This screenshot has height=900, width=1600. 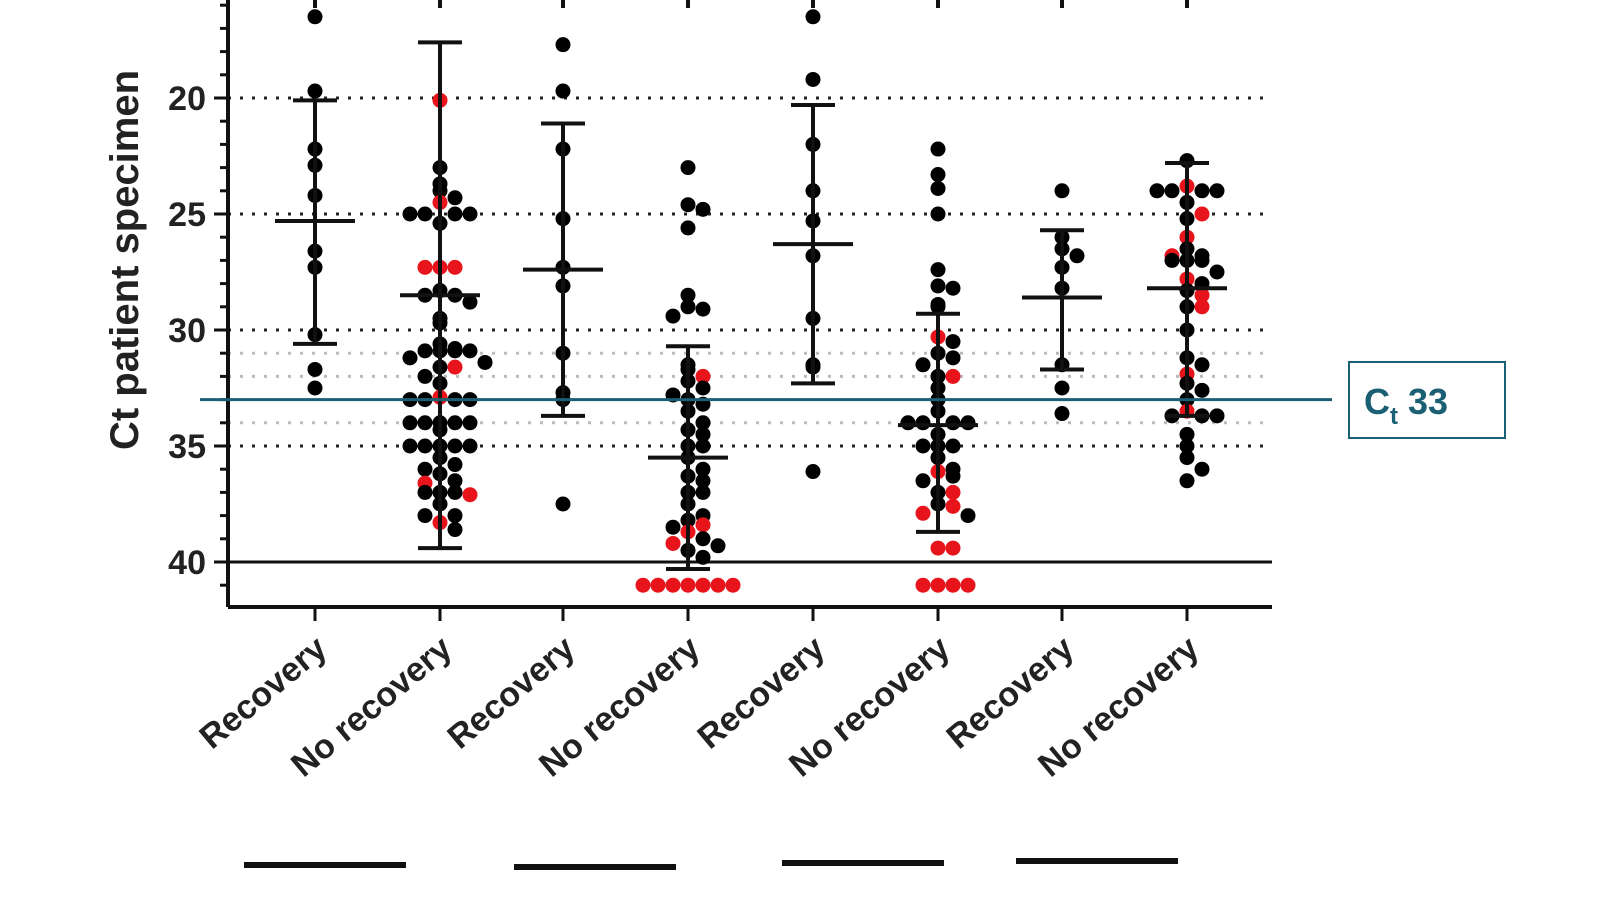 I want to click on ct33-threshold: Ct 33, so click(x=853, y=400).